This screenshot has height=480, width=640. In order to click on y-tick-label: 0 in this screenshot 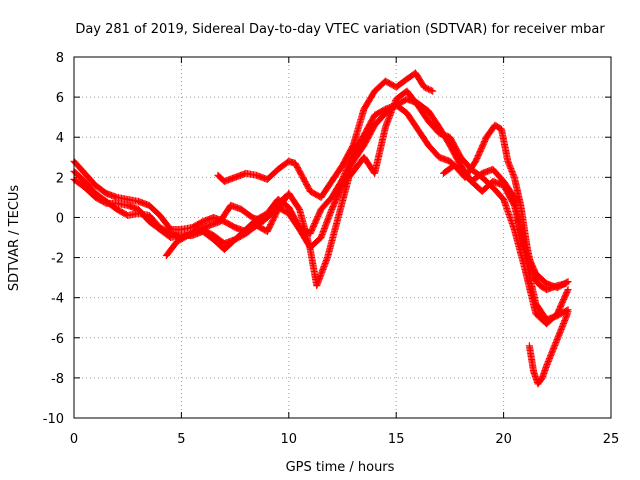, I will do `click(60, 218)`.